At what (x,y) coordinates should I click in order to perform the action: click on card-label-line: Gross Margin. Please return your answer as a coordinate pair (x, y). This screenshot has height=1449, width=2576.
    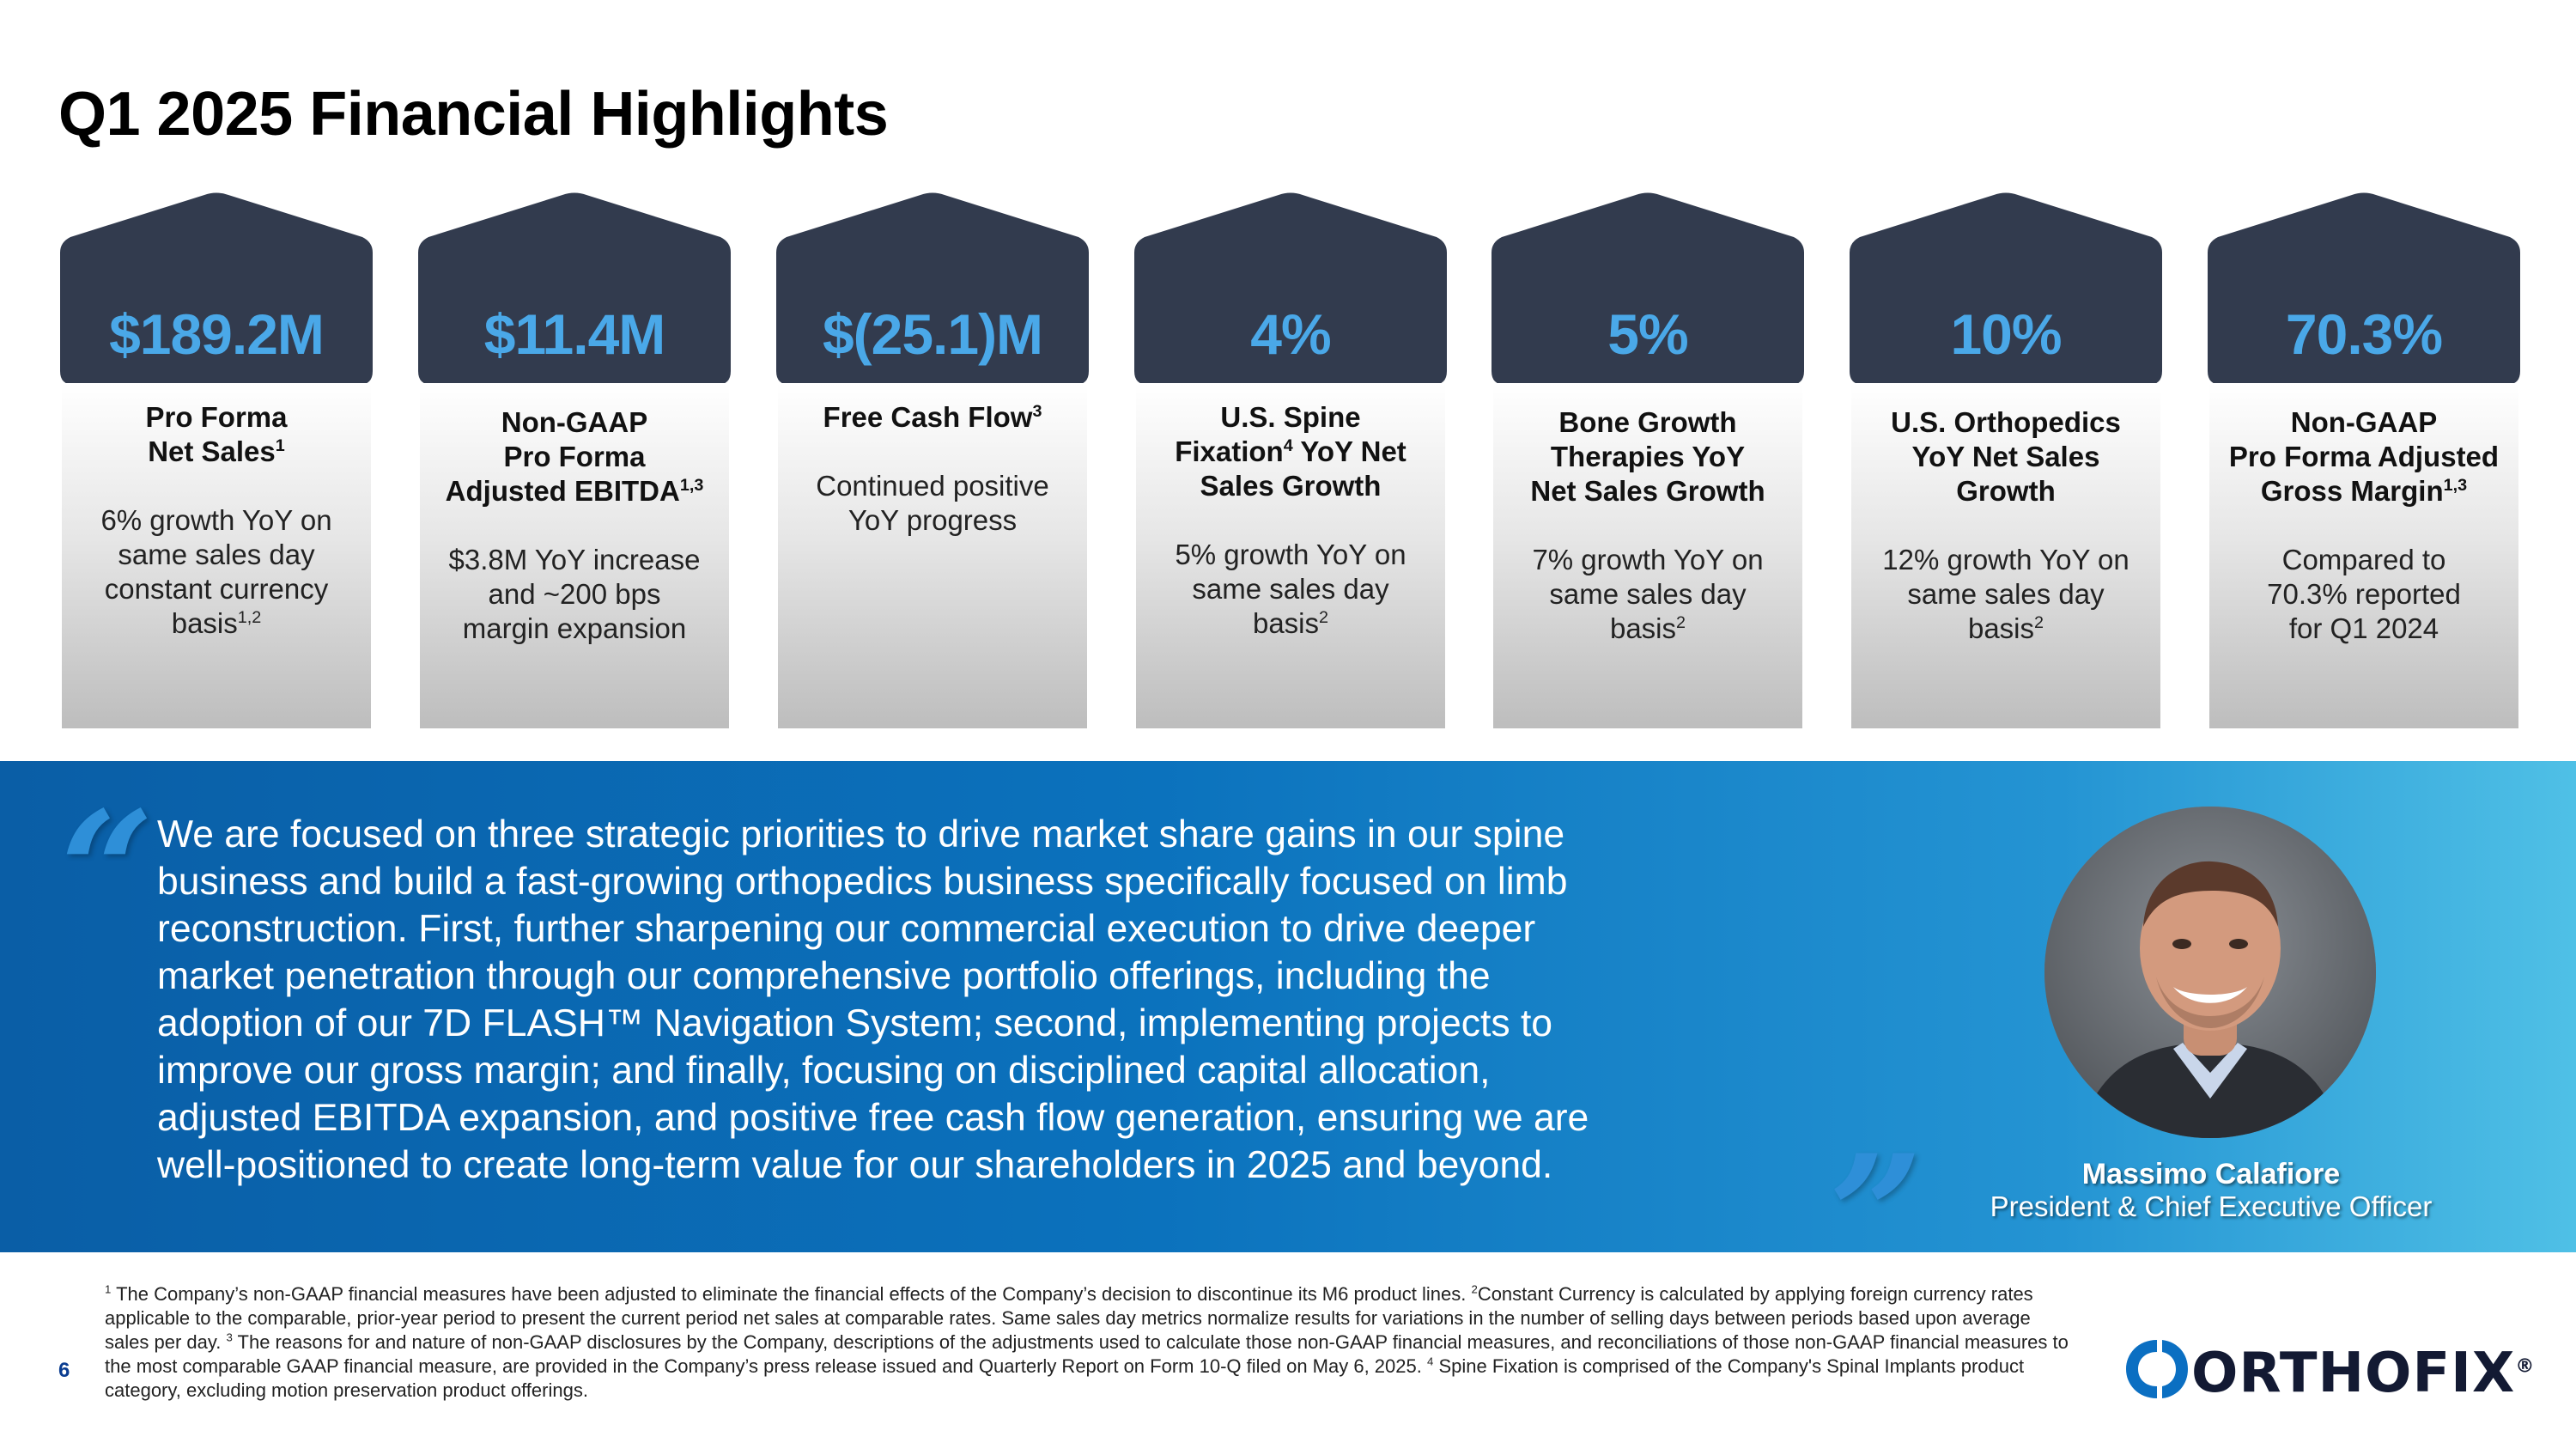
    Looking at the image, I should click on (2352, 491).